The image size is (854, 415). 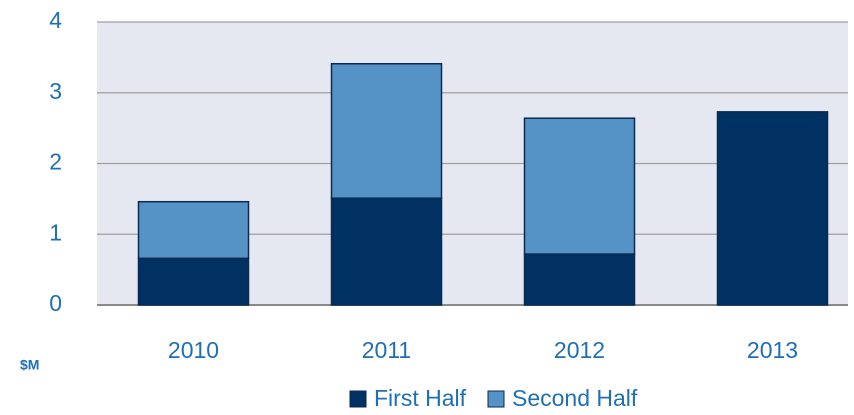 I want to click on legend-label: First Half, so click(x=420, y=398).